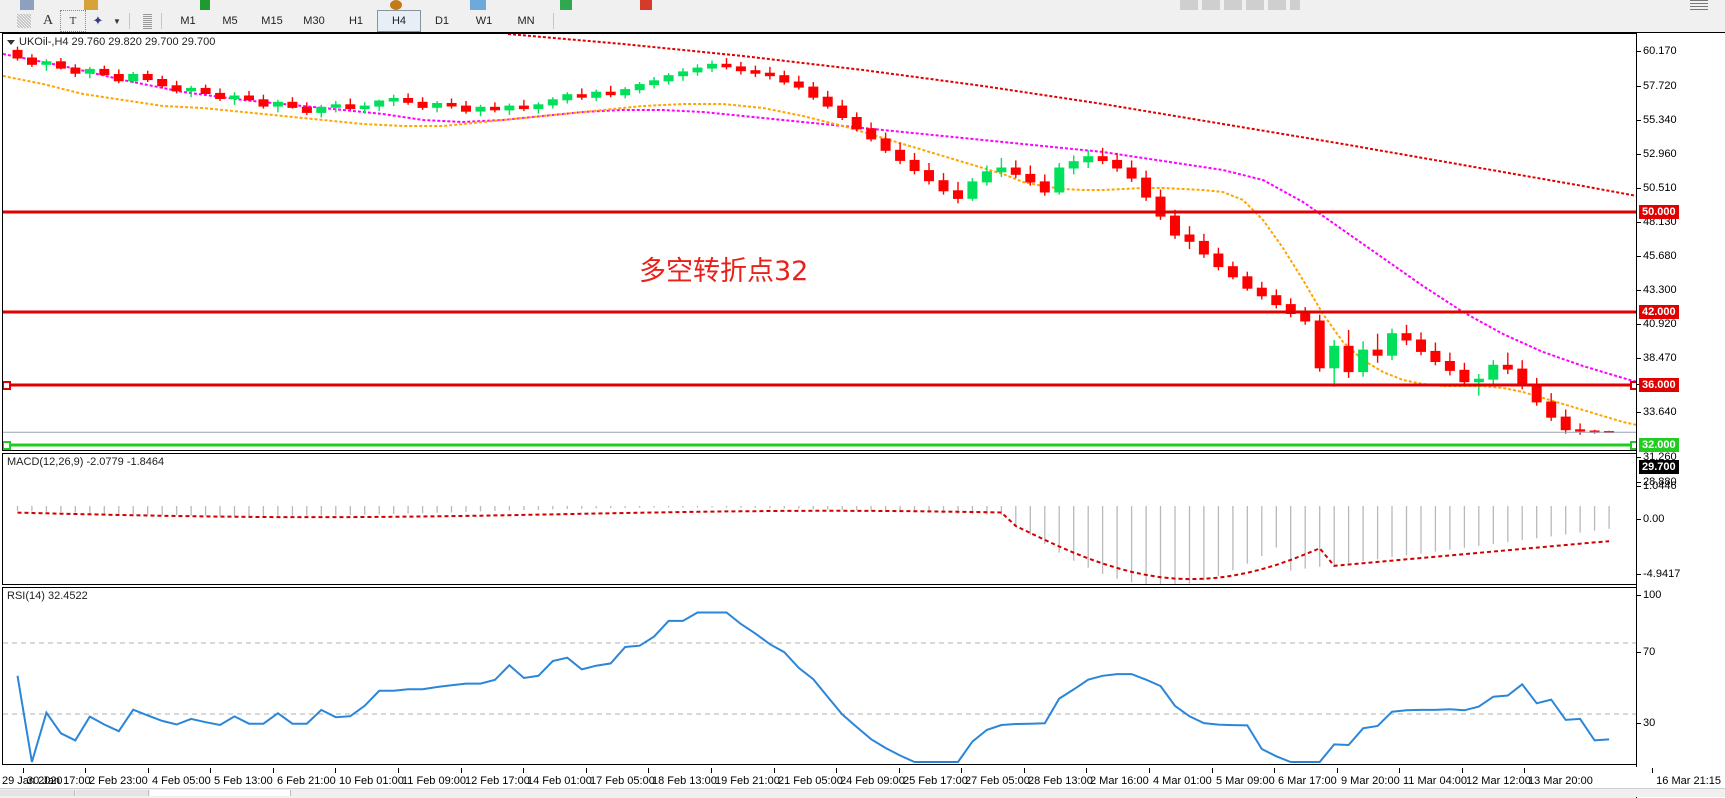 This screenshot has height=798, width=1725. What do you see at coordinates (682, 777) in the screenshot?
I see `x-tick: 18 Feb 13:00` at bounding box center [682, 777].